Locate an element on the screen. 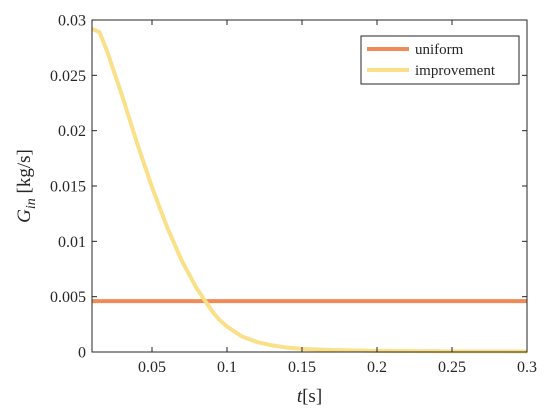 The width and height of the screenshot is (550, 413). x-axis-label: t[s] is located at coordinates (309, 396).